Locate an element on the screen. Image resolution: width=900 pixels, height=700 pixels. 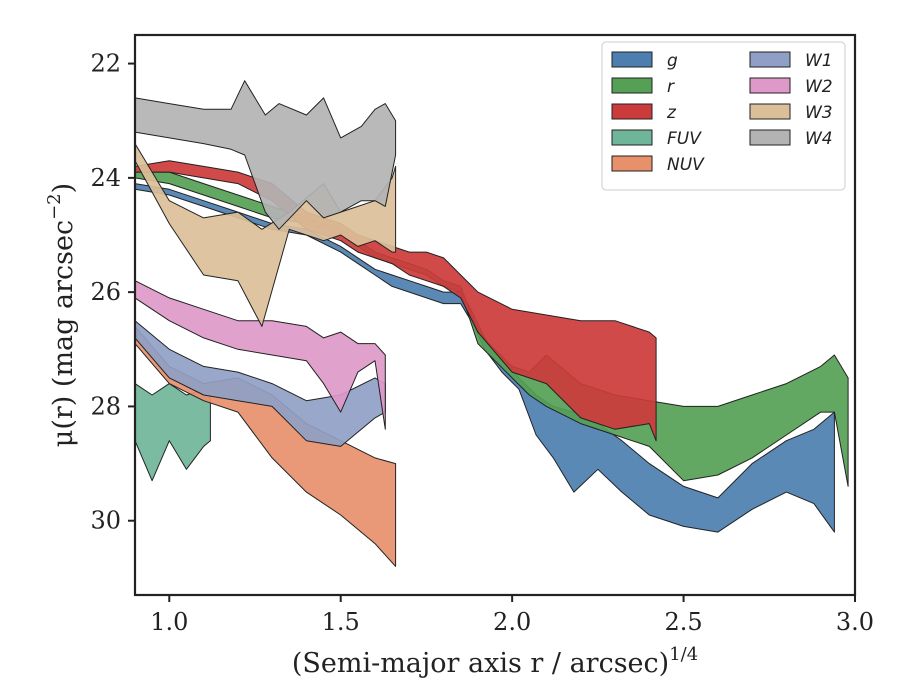
y-tick-label: 26 is located at coordinates (105, 292).